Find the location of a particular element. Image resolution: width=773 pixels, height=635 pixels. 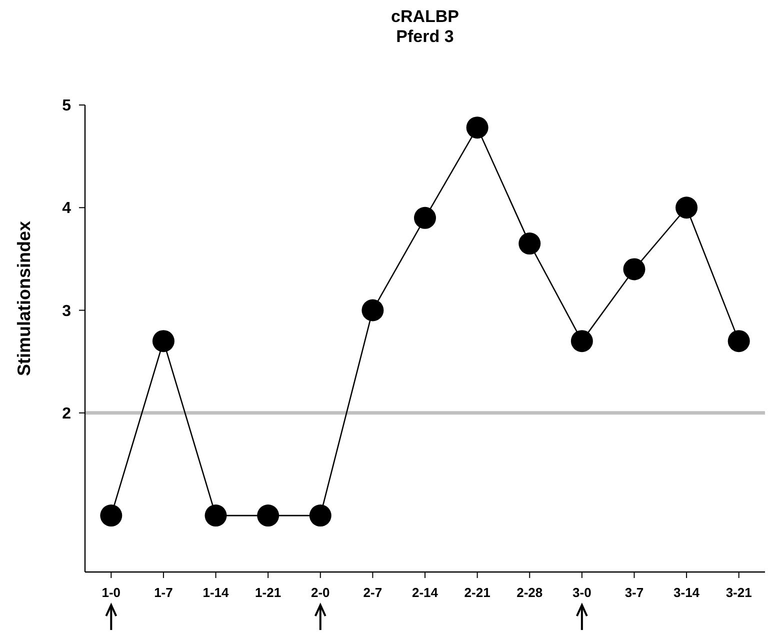

x-tick-label: 2-7 is located at coordinates (372, 592).